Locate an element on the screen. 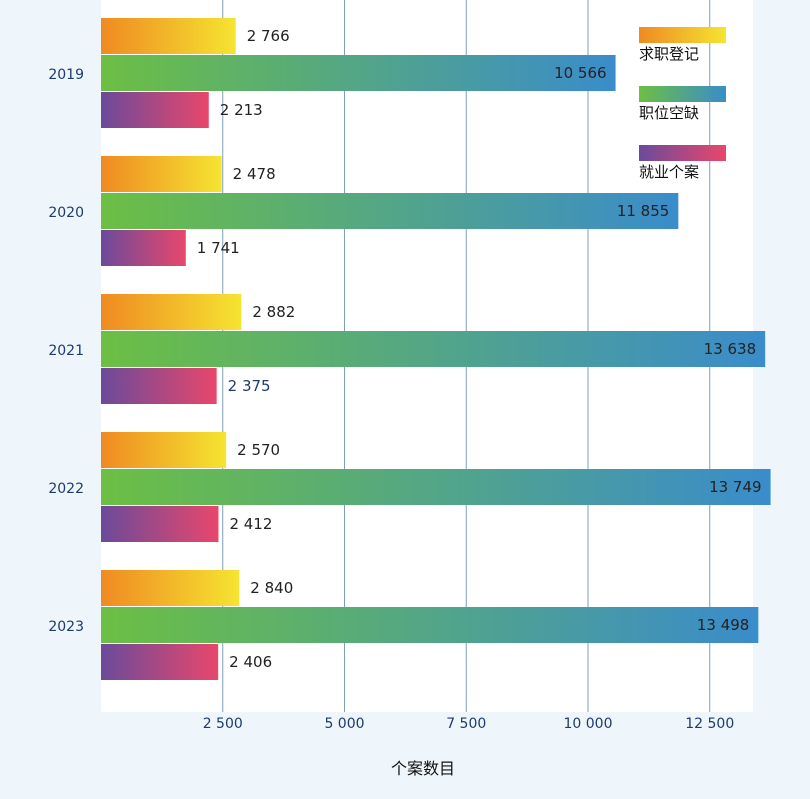 Image resolution: width=810 pixels, height=799 pixels. data-label: 11 855 is located at coordinates (643, 211).